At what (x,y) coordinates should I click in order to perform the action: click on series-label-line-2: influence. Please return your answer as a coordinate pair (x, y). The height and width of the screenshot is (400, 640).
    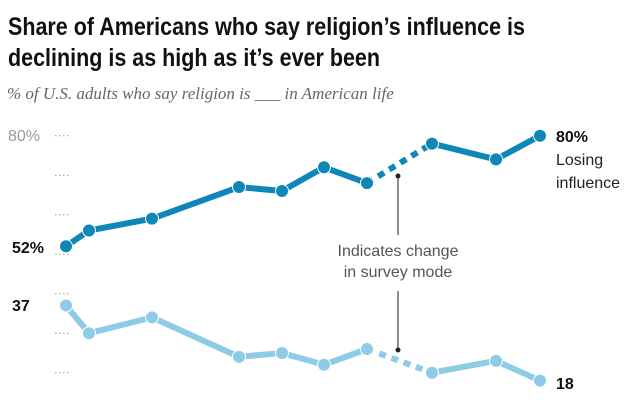
    Looking at the image, I should click on (588, 183).